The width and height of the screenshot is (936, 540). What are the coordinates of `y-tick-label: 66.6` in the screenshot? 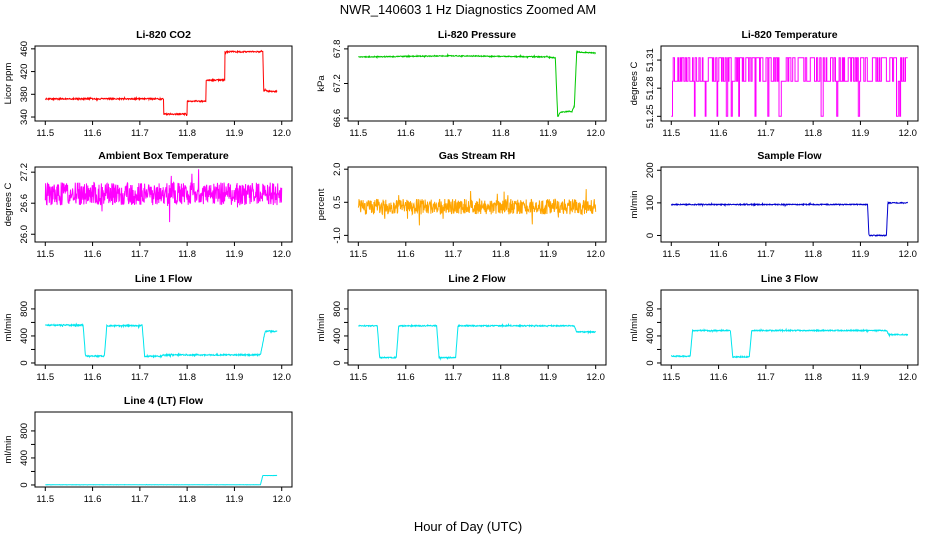 It's located at (337, 118).